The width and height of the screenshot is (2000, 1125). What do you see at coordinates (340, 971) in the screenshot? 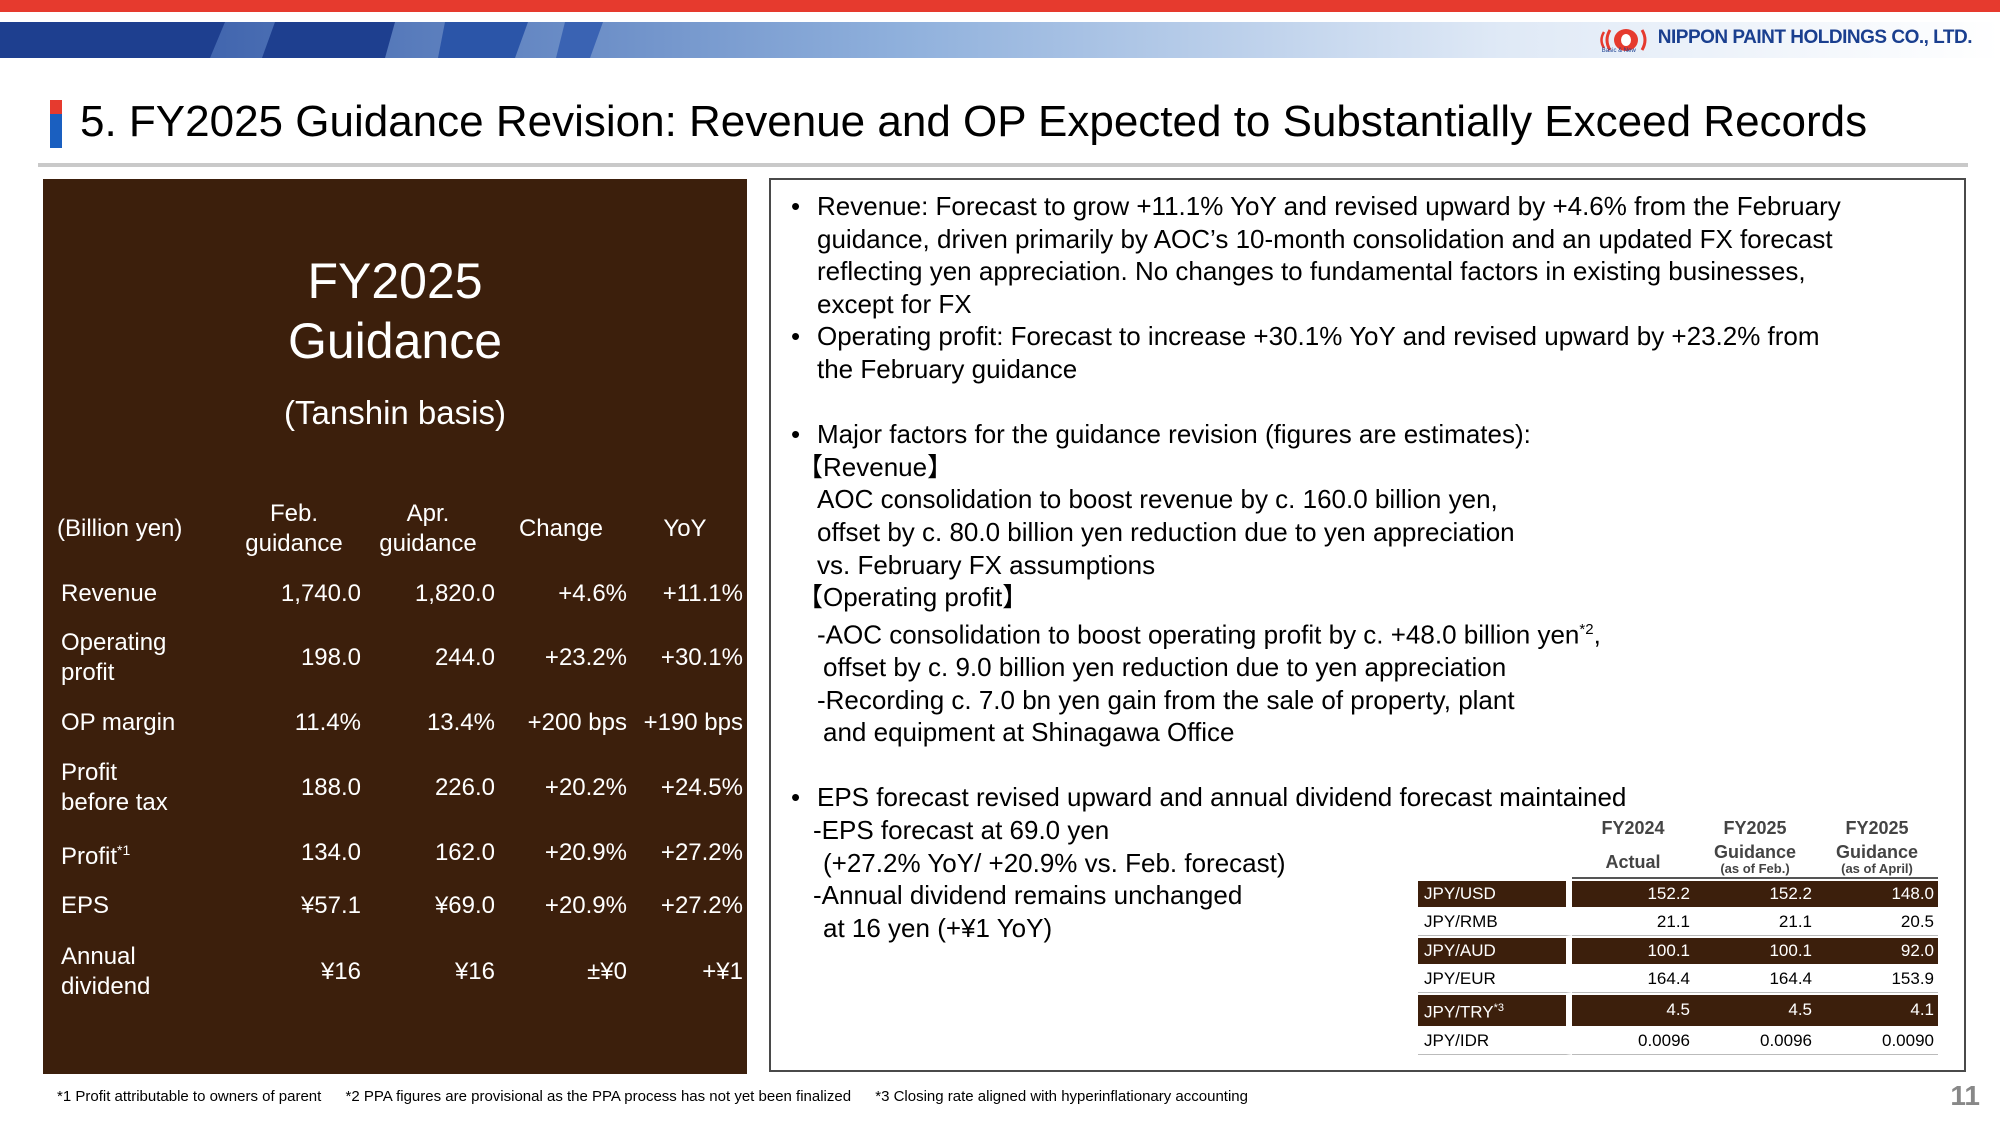
I see `cell-feb: ¥16` at bounding box center [340, 971].